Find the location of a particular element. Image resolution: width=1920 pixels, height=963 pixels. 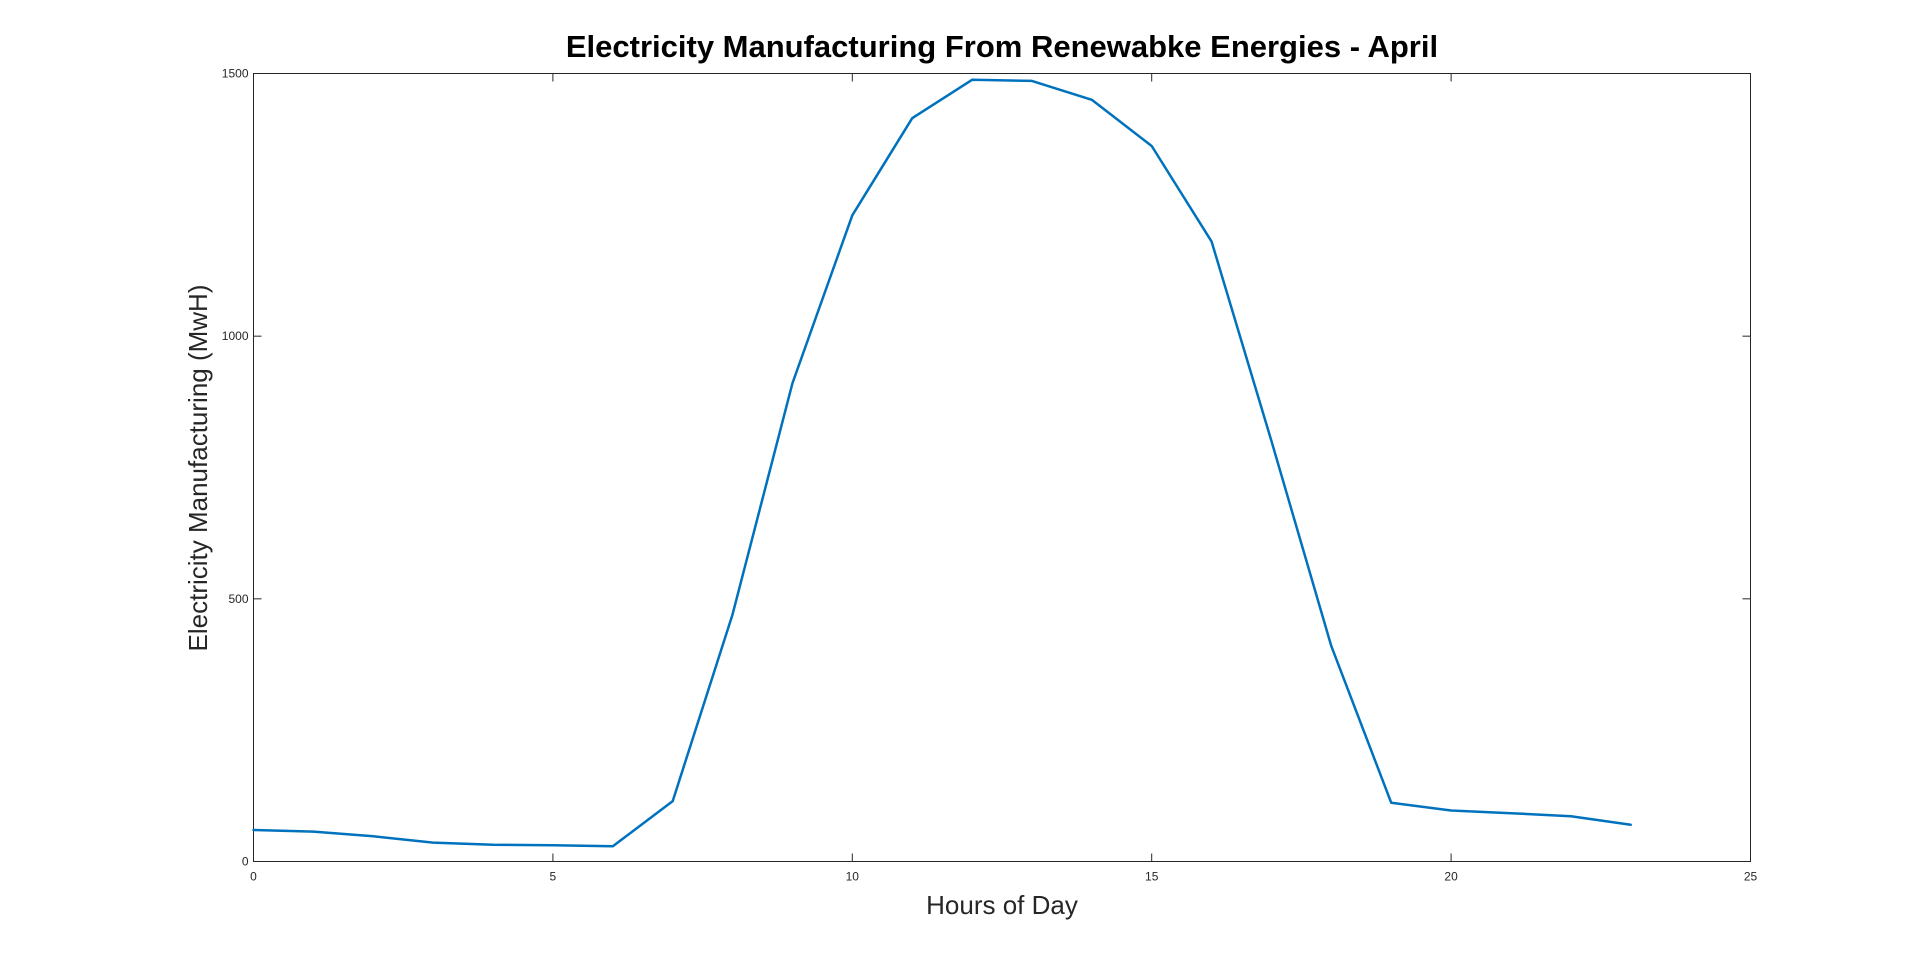

y-tick-label: 1500 is located at coordinates (235, 74).